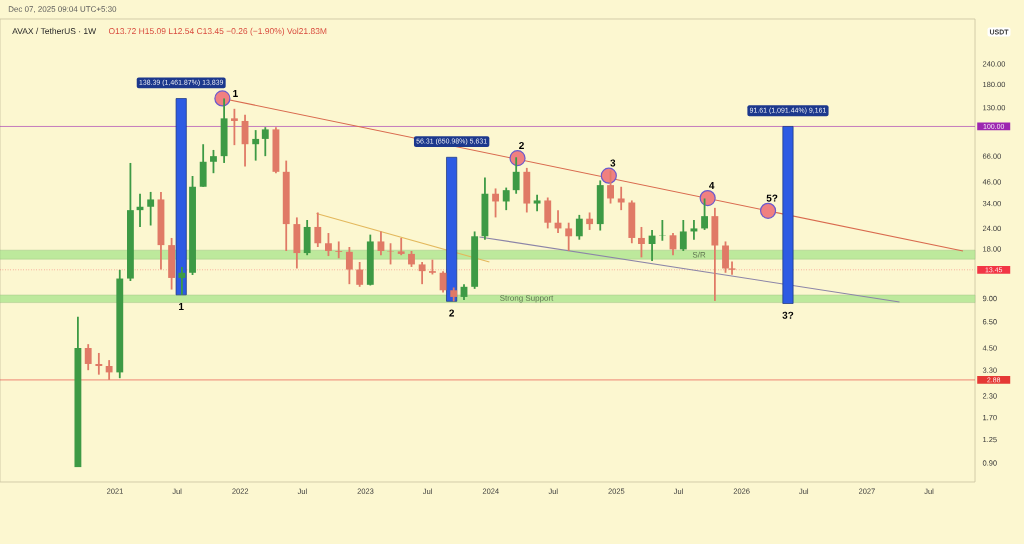 The width and height of the screenshot is (1024, 544). What do you see at coordinates (788, 315) in the screenshot?
I see `annotation: 3?` at bounding box center [788, 315].